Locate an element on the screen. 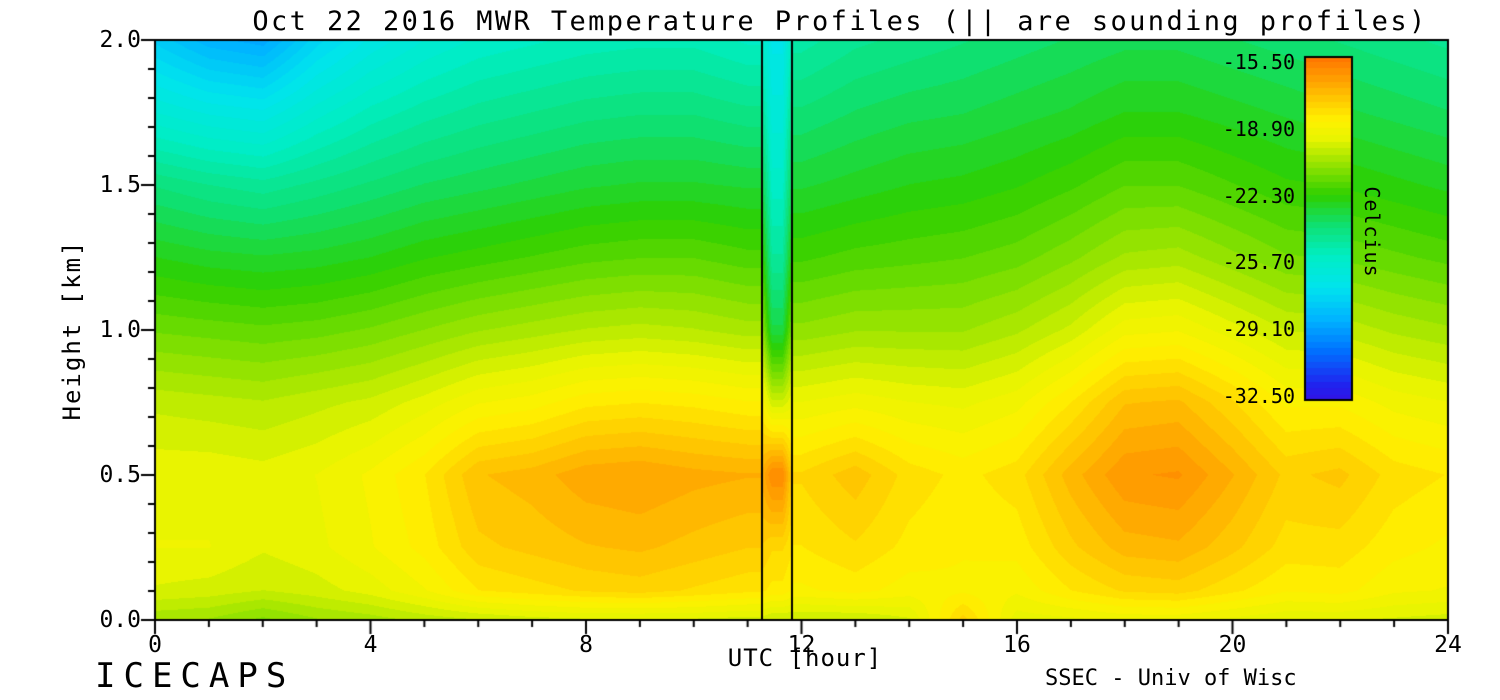 This screenshot has height=700, width=1500. y-tick-label: 1.0 is located at coordinates (120, 330).